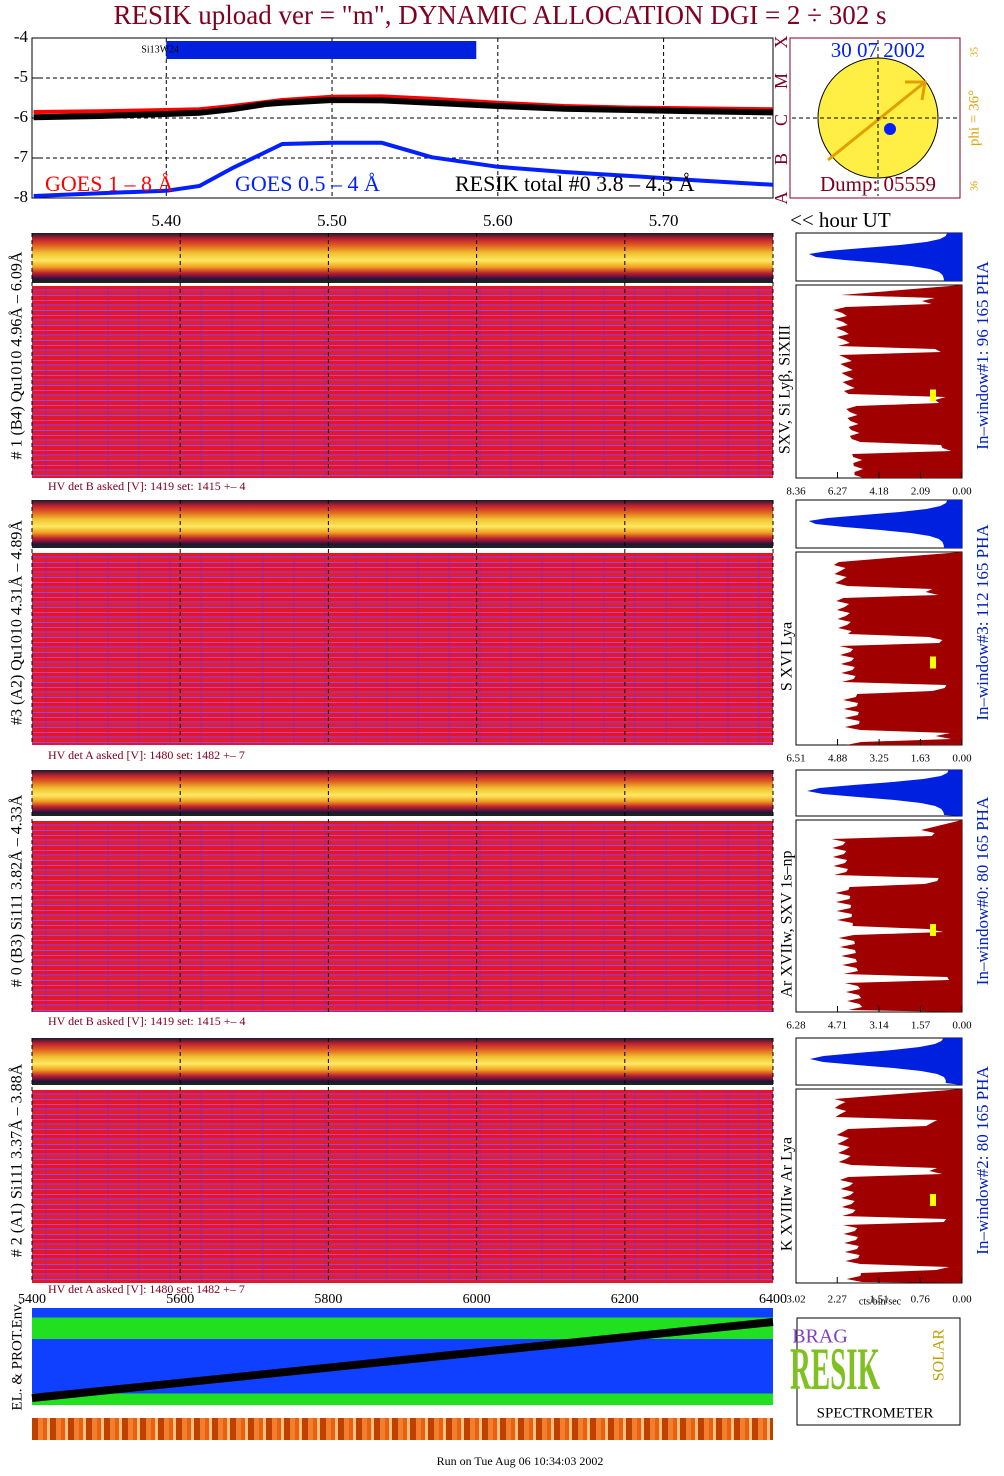 Image resolution: width=1004 pixels, height=1476 pixels. Describe the element at coordinates (575, 183) in the screenshot. I see `legend-entry: RESIK total #0 3.8 – 4.3 Å` at that location.